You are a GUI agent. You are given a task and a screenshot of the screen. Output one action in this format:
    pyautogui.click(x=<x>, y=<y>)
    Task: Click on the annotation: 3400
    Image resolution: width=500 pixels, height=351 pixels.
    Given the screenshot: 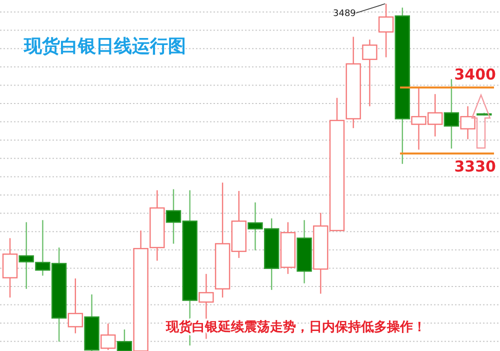 What is the action you would take?
    pyautogui.click(x=475, y=74)
    